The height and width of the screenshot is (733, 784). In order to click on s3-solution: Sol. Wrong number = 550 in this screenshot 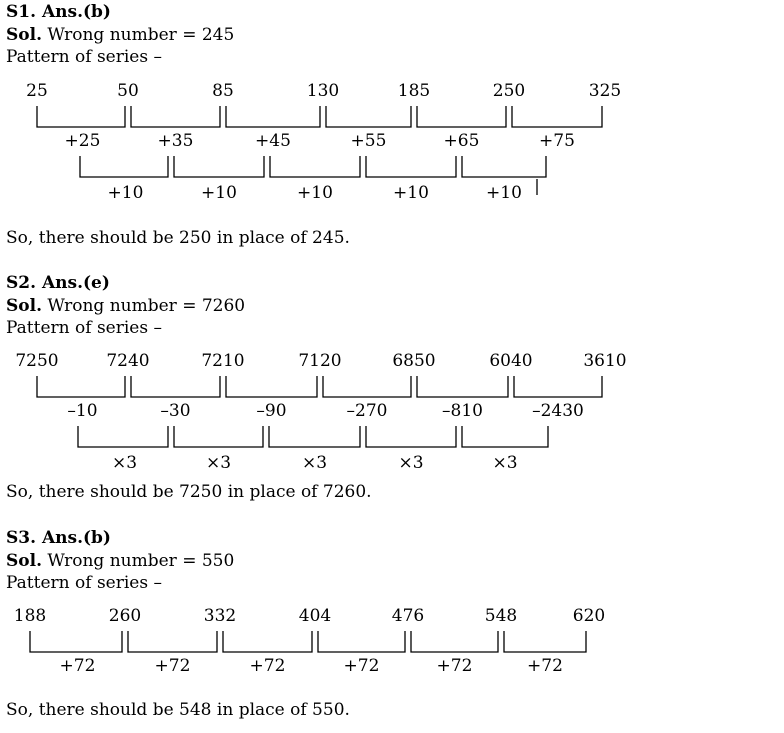, I will do `click(120, 561)`.